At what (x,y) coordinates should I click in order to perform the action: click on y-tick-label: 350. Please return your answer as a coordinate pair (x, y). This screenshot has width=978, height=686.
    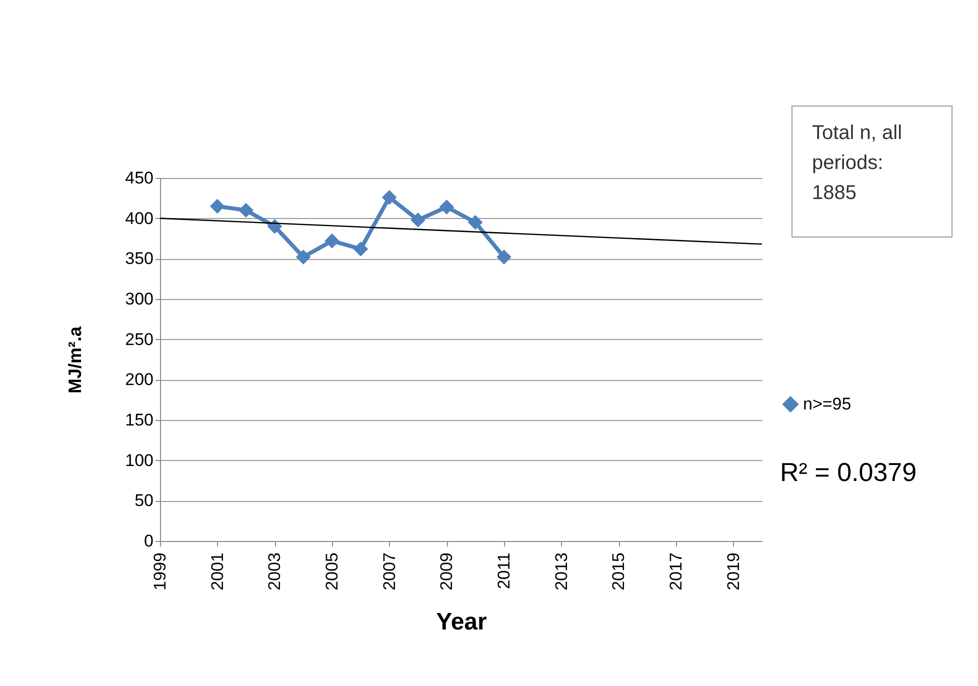
    Looking at the image, I should click on (139, 258).